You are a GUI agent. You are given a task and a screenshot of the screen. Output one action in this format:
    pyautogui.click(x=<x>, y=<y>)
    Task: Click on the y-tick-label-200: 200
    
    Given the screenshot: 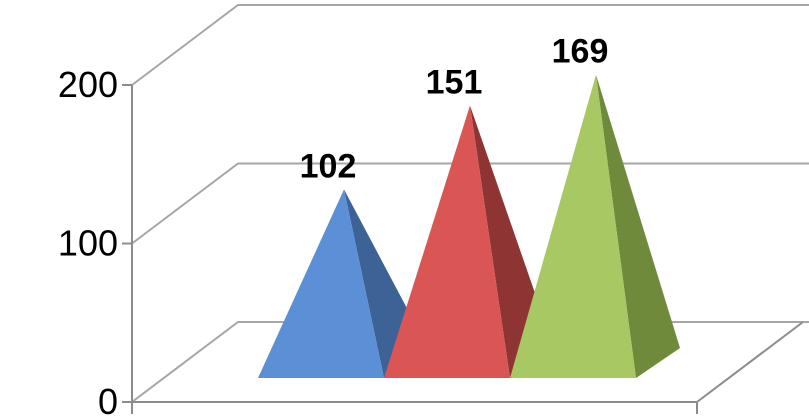 What is the action you would take?
    pyautogui.click(x=88, y=84)
    